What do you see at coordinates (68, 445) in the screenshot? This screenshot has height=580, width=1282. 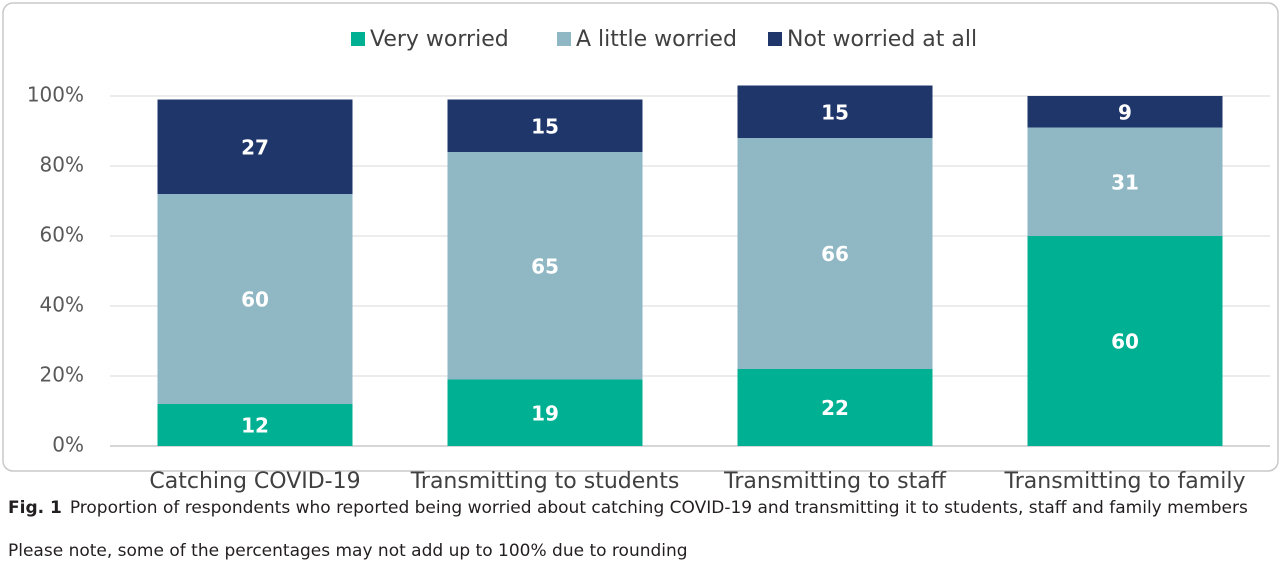 I see `y-tick-label: 0%` at bounding box center [68, 445].